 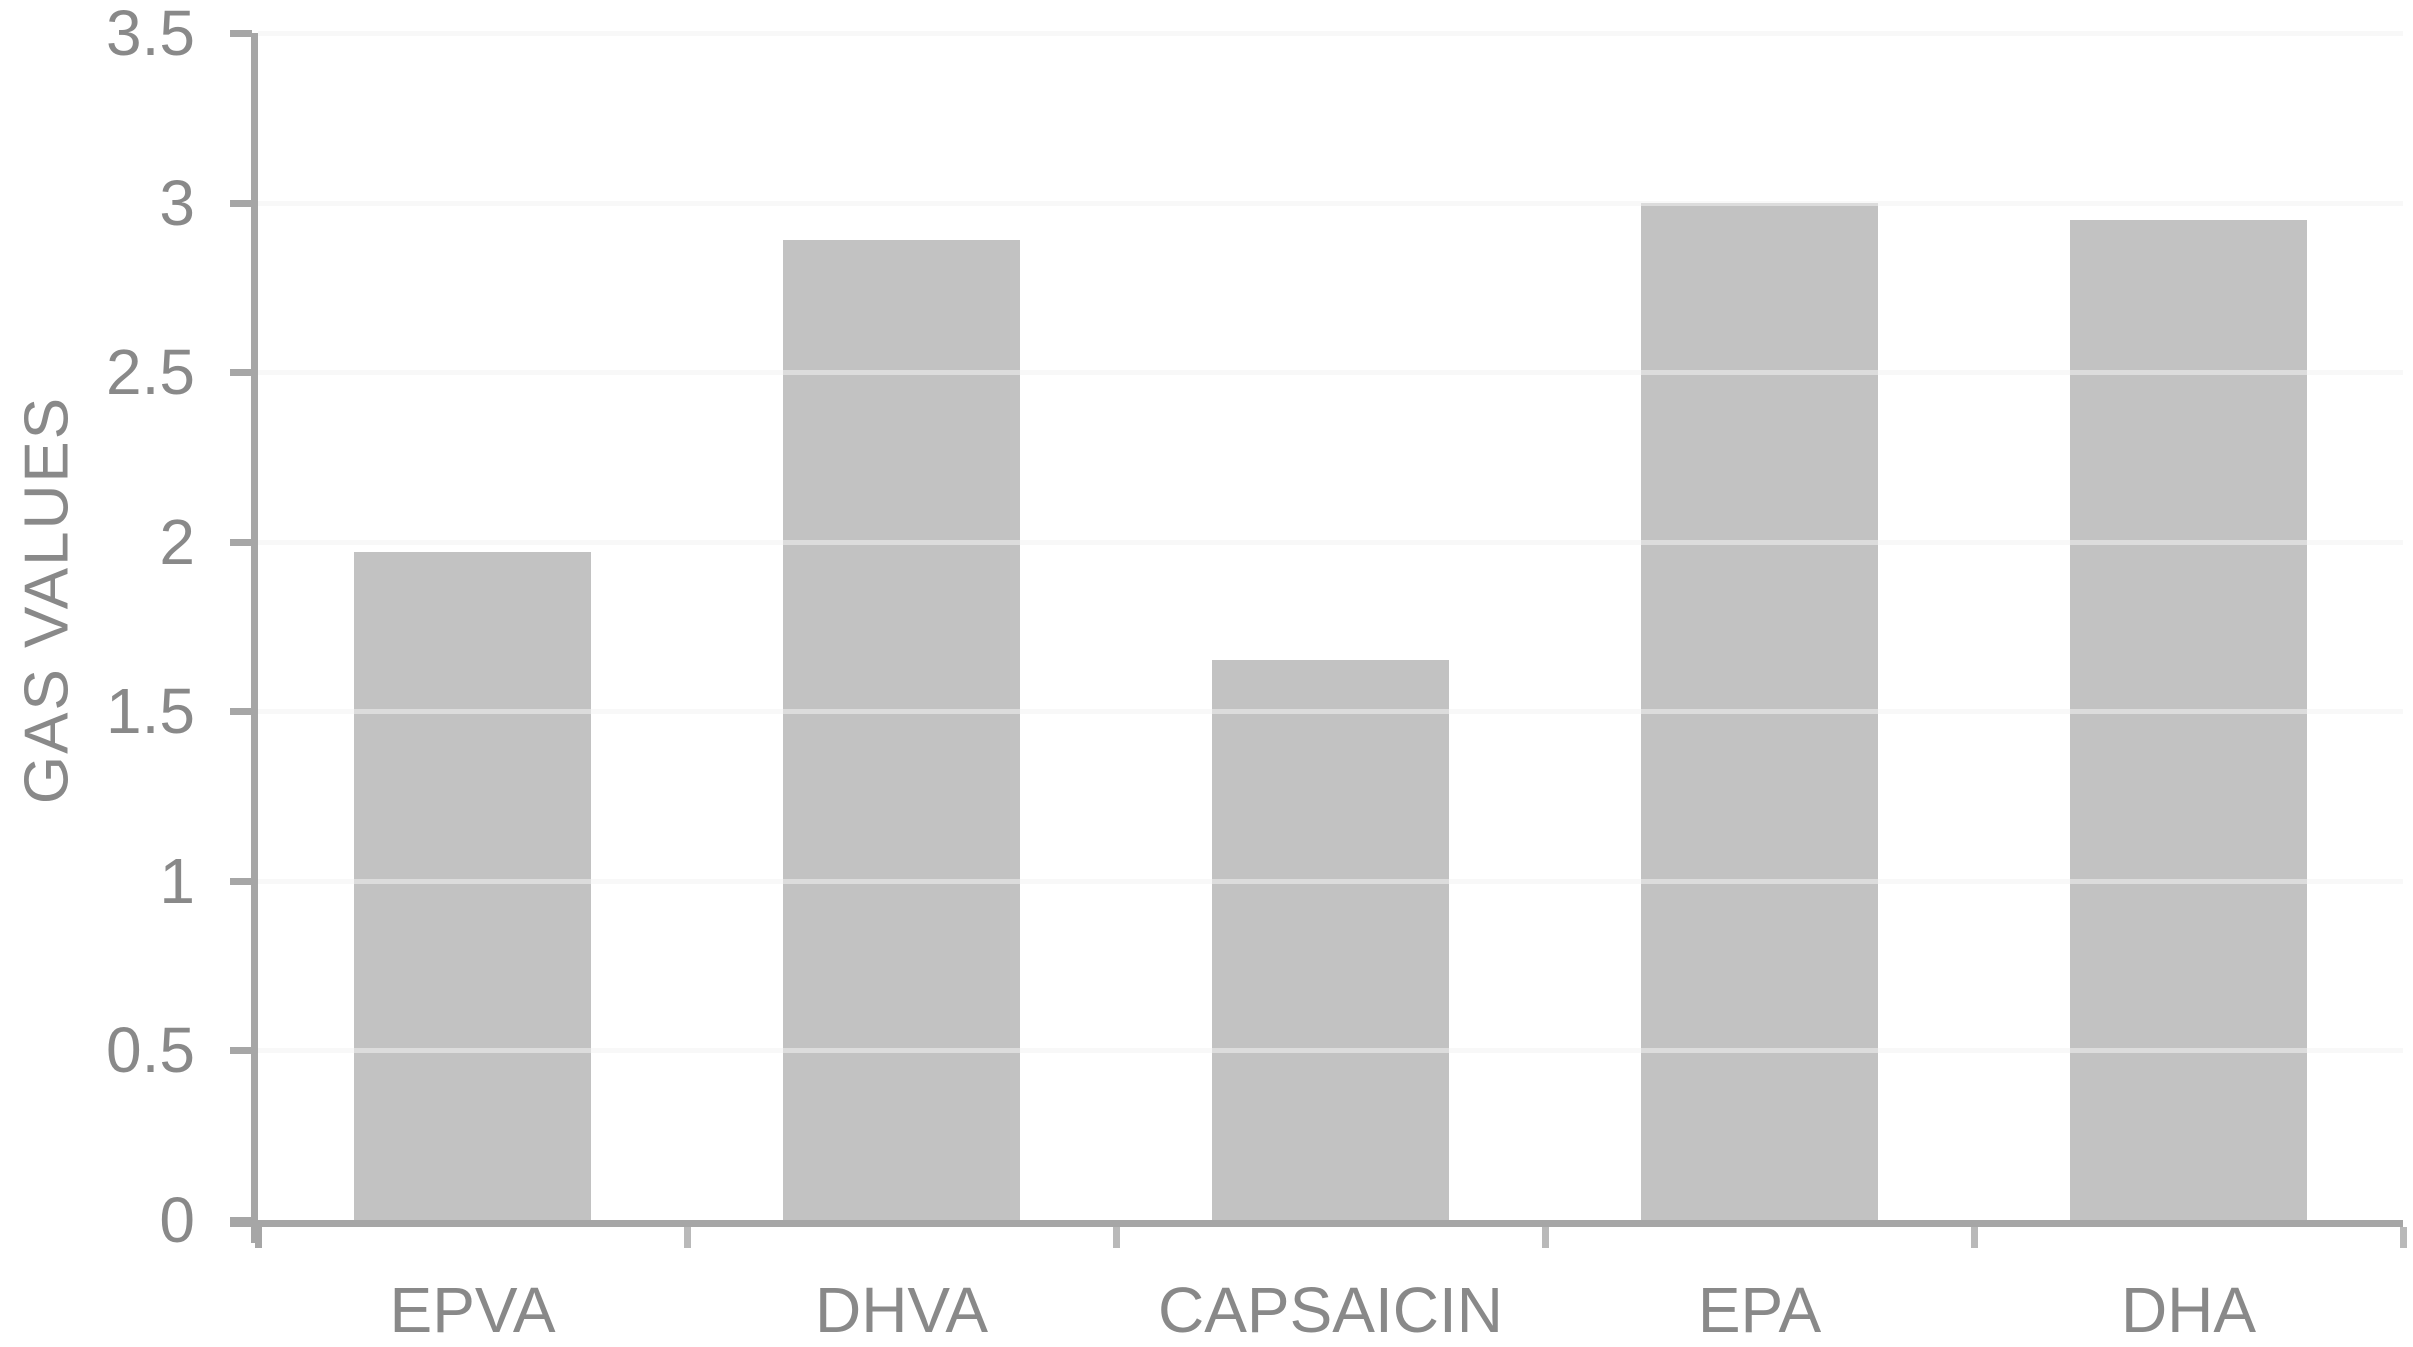 I want to click on category-label-dhva: DHVA, so click(x=901, y=1310).